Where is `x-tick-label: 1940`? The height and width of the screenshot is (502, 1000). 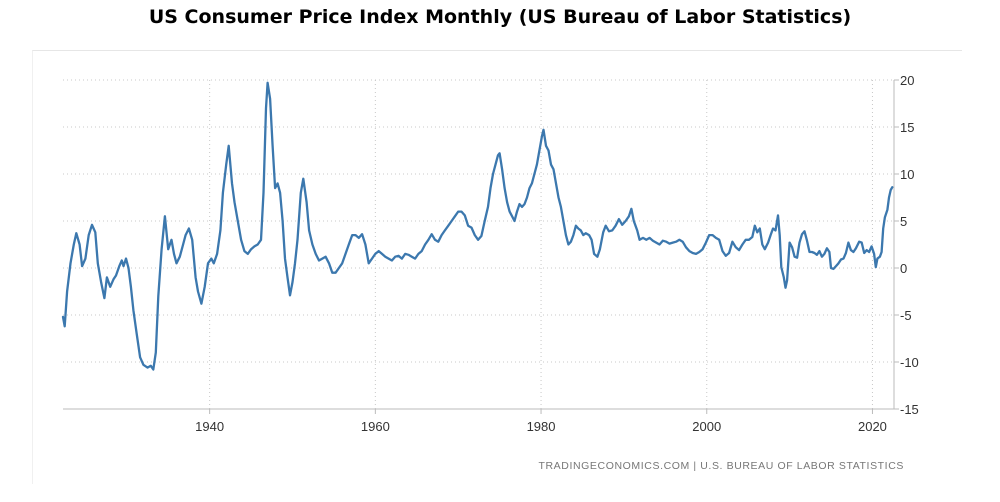
x-tick-label: 1940 is located at coordinates (209, 426).